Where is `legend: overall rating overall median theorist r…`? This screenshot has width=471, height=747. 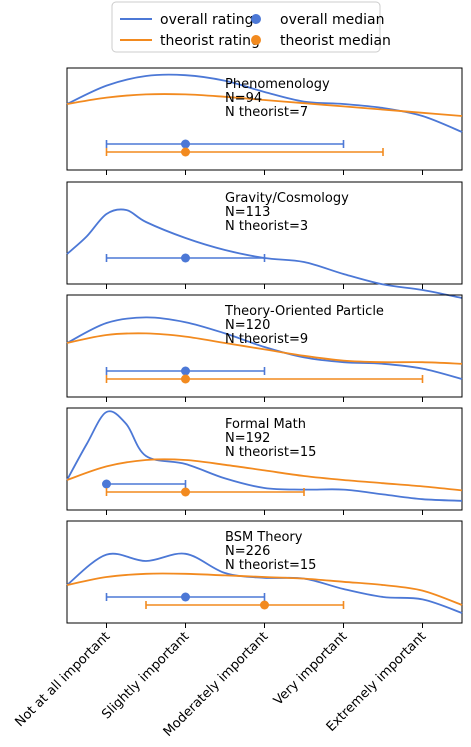 legend: overall rating overall median theorist r… is located at coordinates (251, 27).